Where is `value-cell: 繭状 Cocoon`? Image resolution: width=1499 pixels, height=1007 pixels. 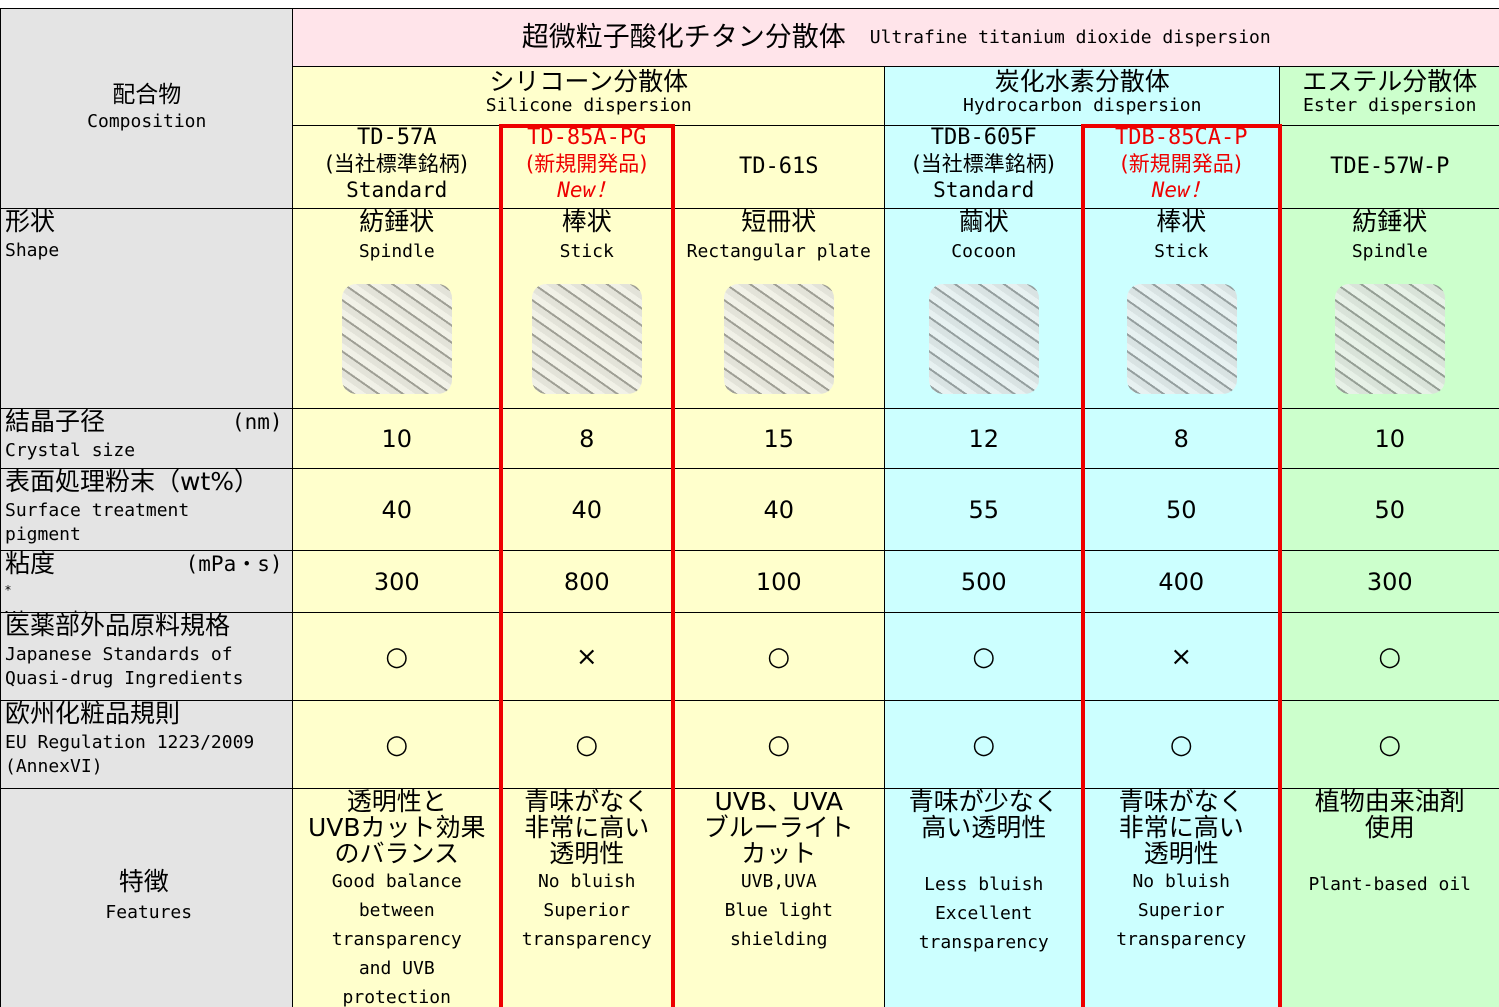 value-cell: 繭状 Cocoon is located at coordinates (984, 309).